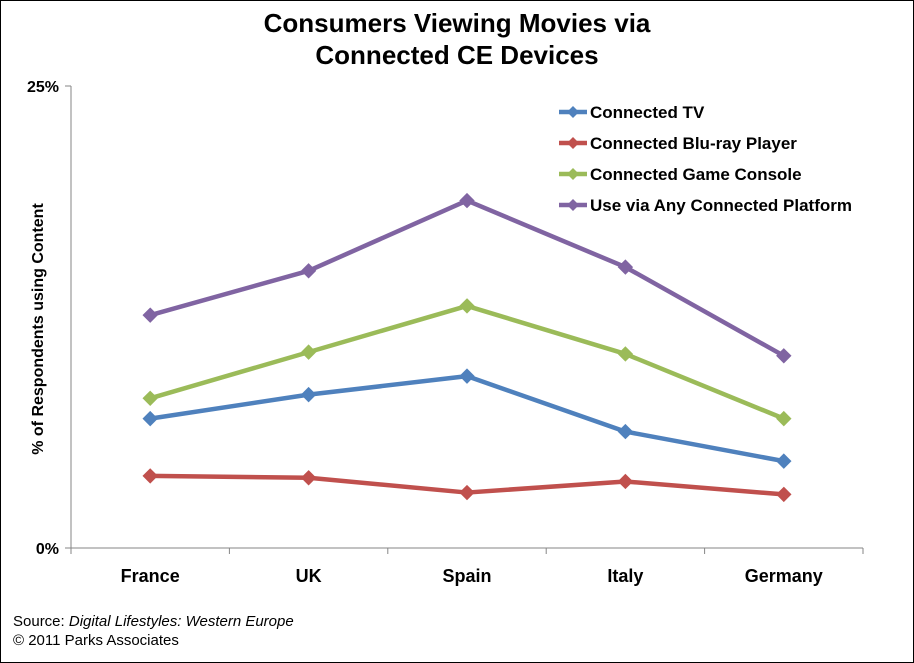 The height and width of the screenshot is (663, 914). I want to click on legend-label: Connected Blu-ray Player, so click(693, 143).